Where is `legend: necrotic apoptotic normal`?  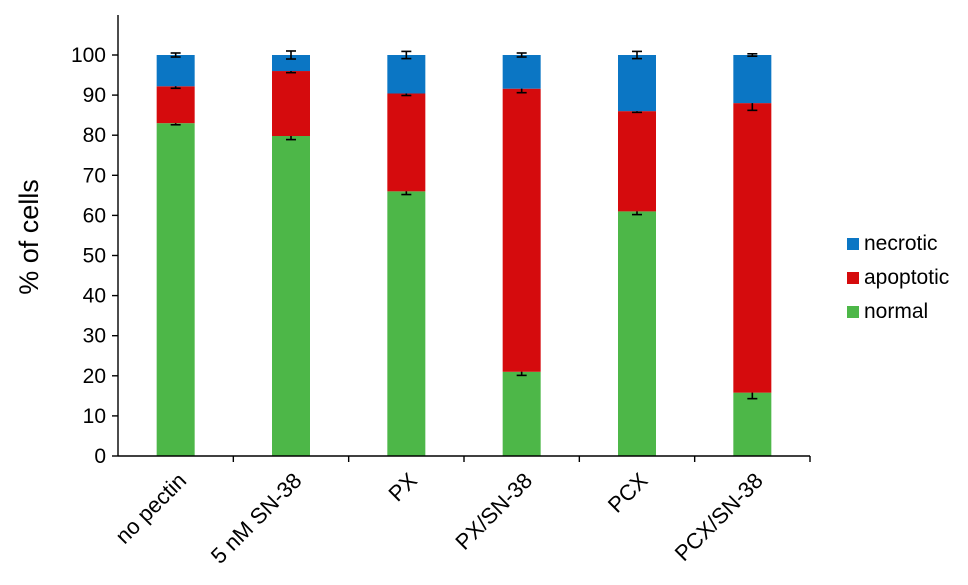 legend: necrotic apoptotic normal is located at coordinates (898, 277).